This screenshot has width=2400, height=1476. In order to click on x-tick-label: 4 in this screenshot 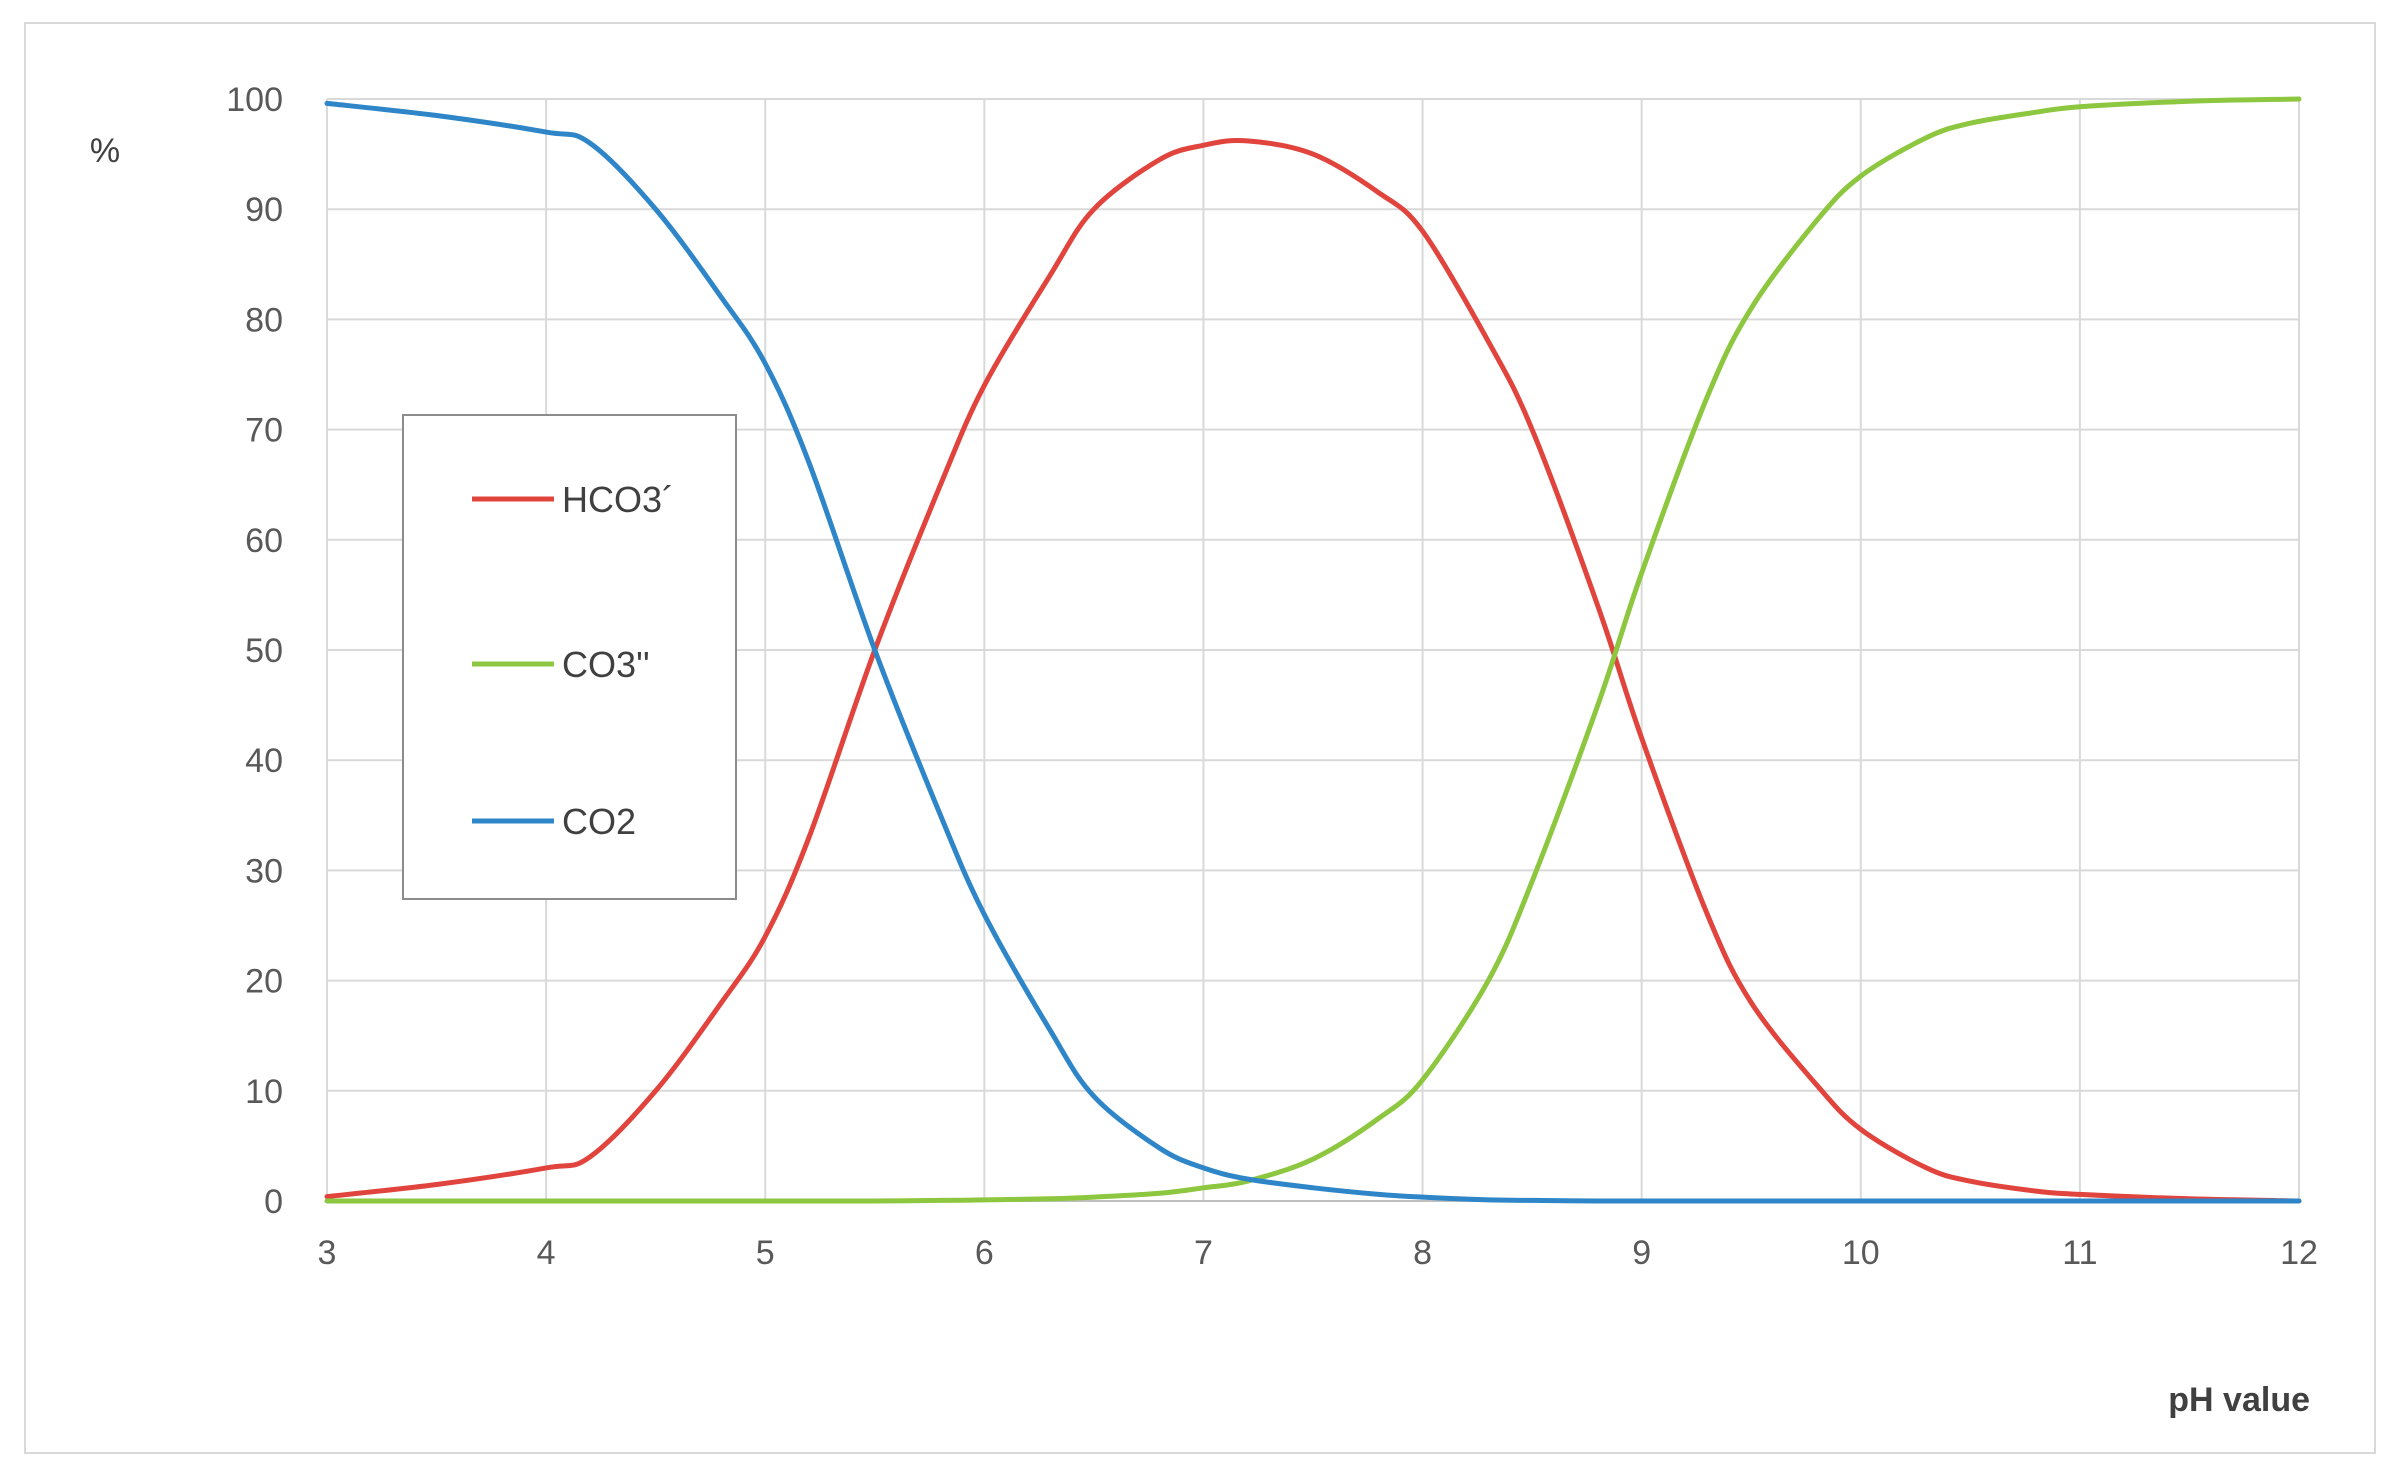, I will do `click(546, 1253)`.